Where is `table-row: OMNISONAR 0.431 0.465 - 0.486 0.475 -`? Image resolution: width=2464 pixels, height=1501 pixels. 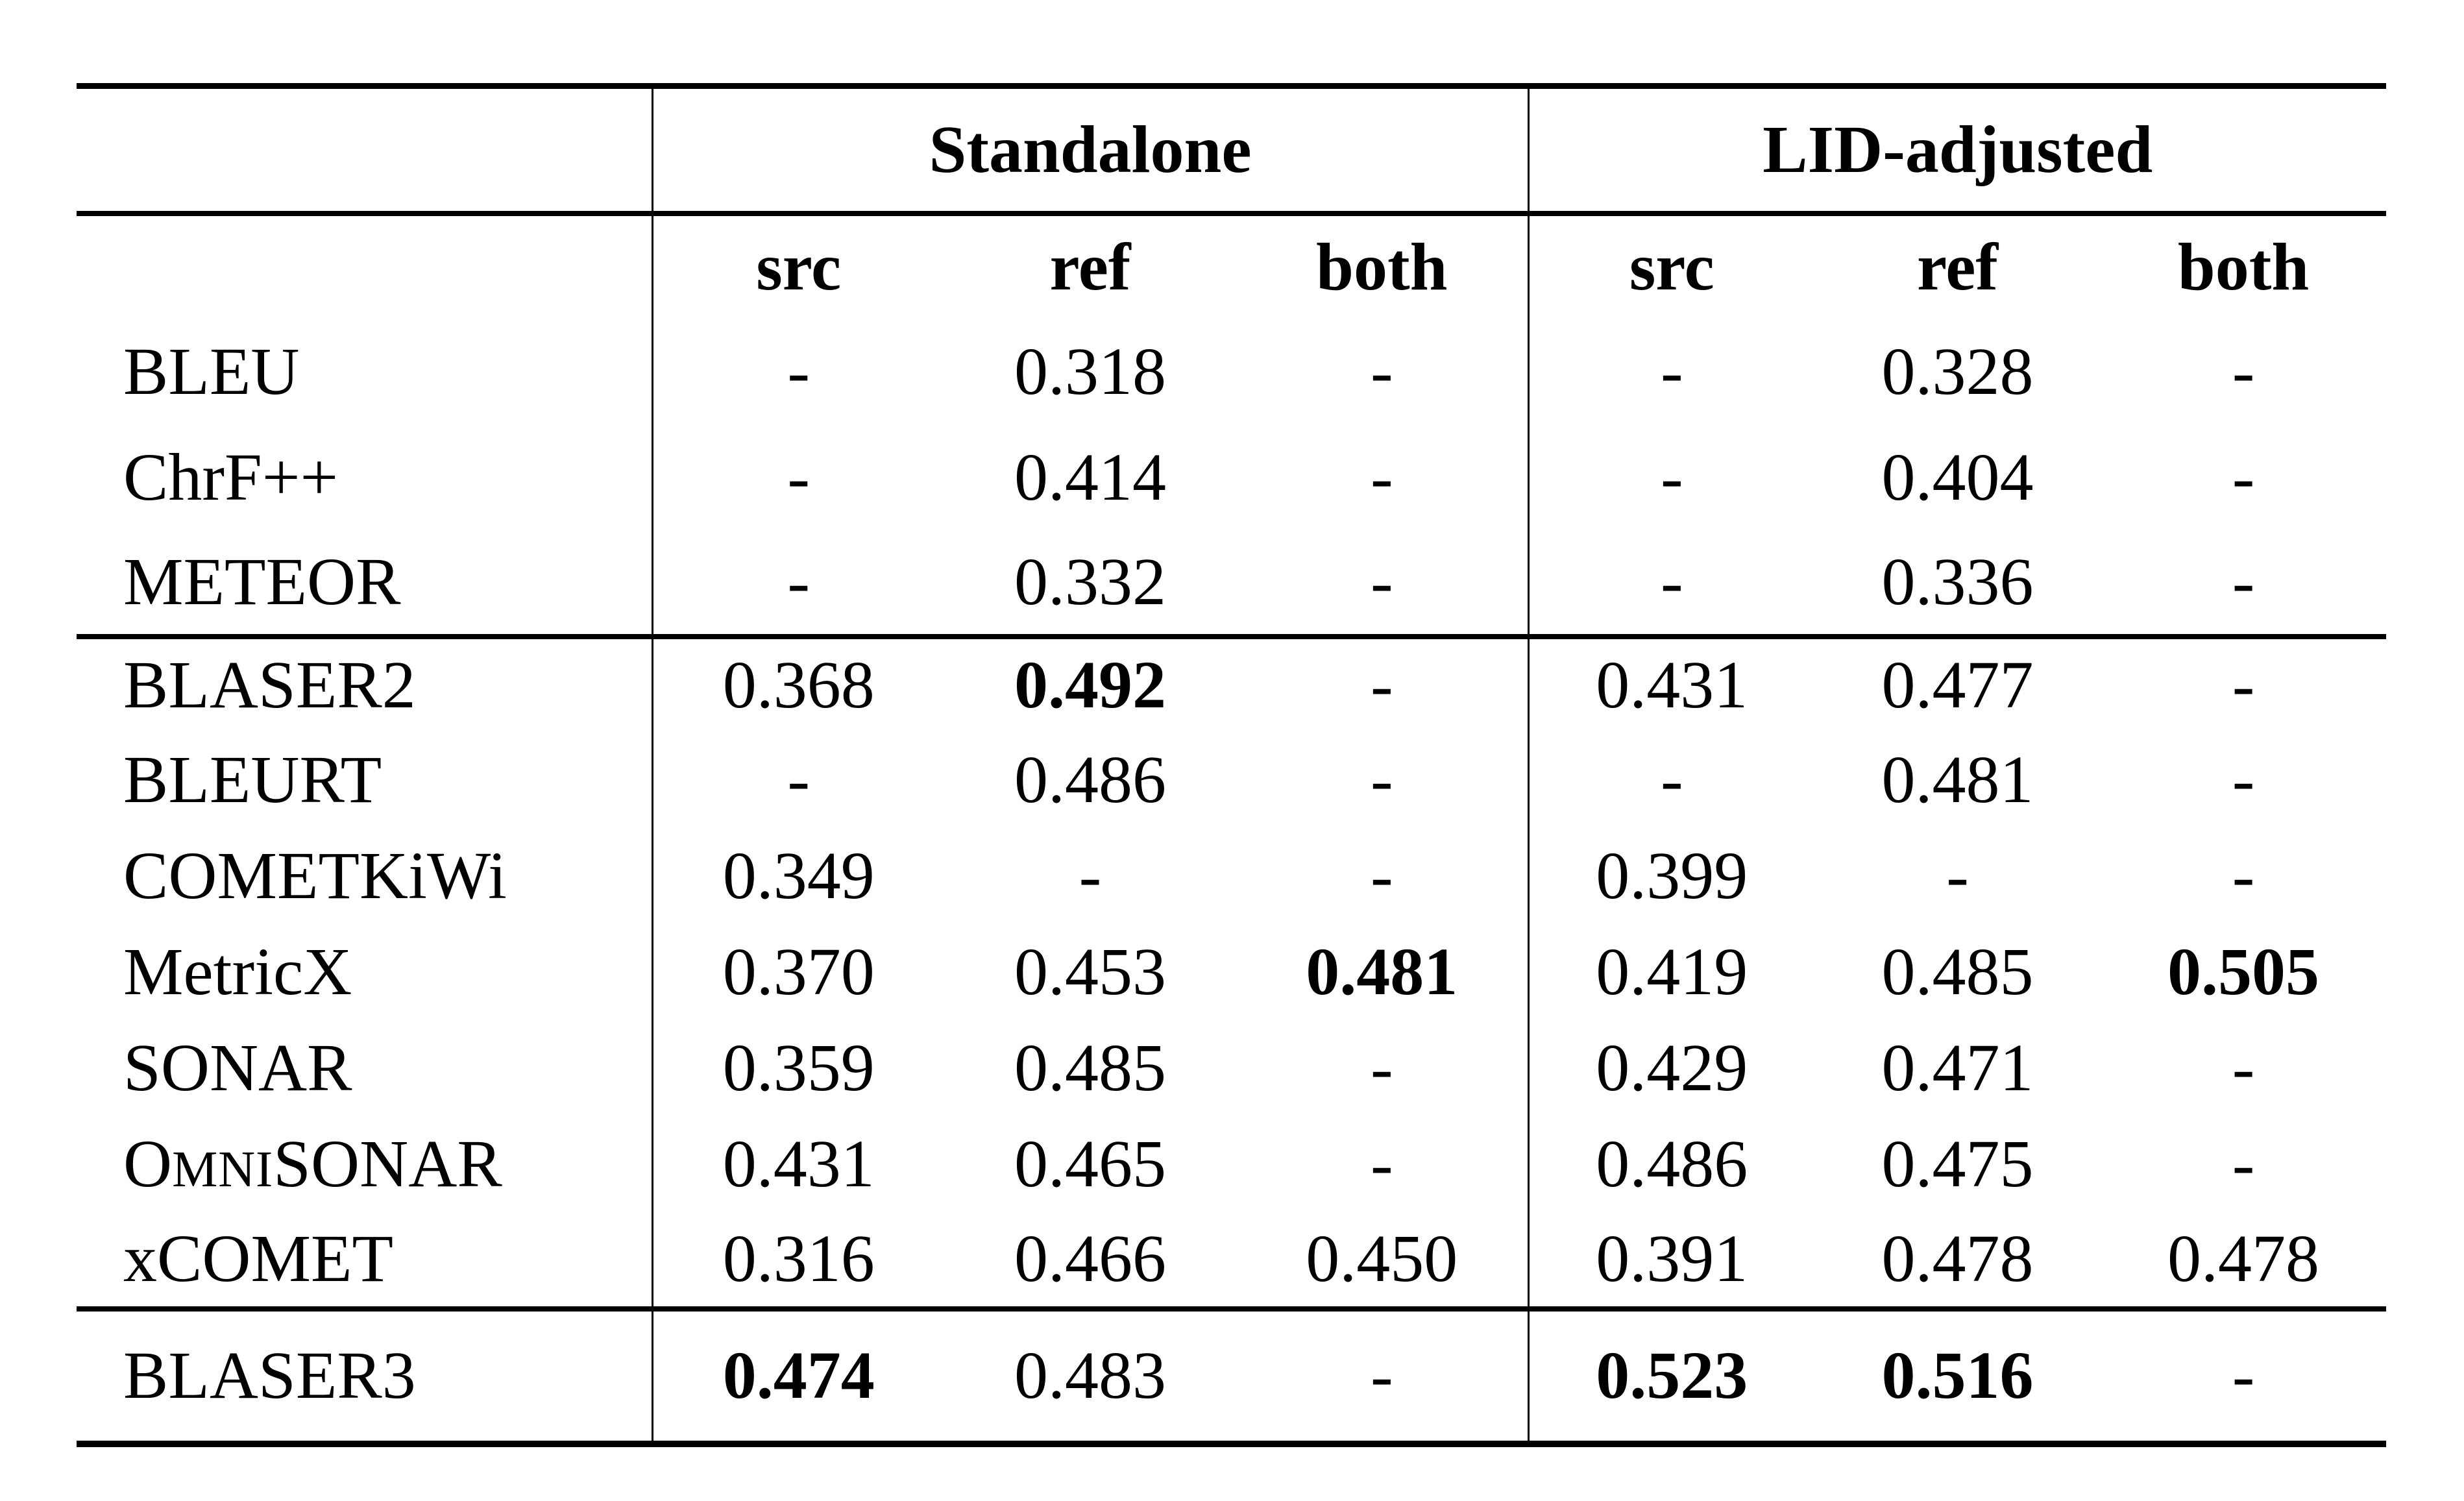
table-row: OMNISONAR 0.431 0.465 - 0.486 0.475 - is located at coordinates (1232, 1164).